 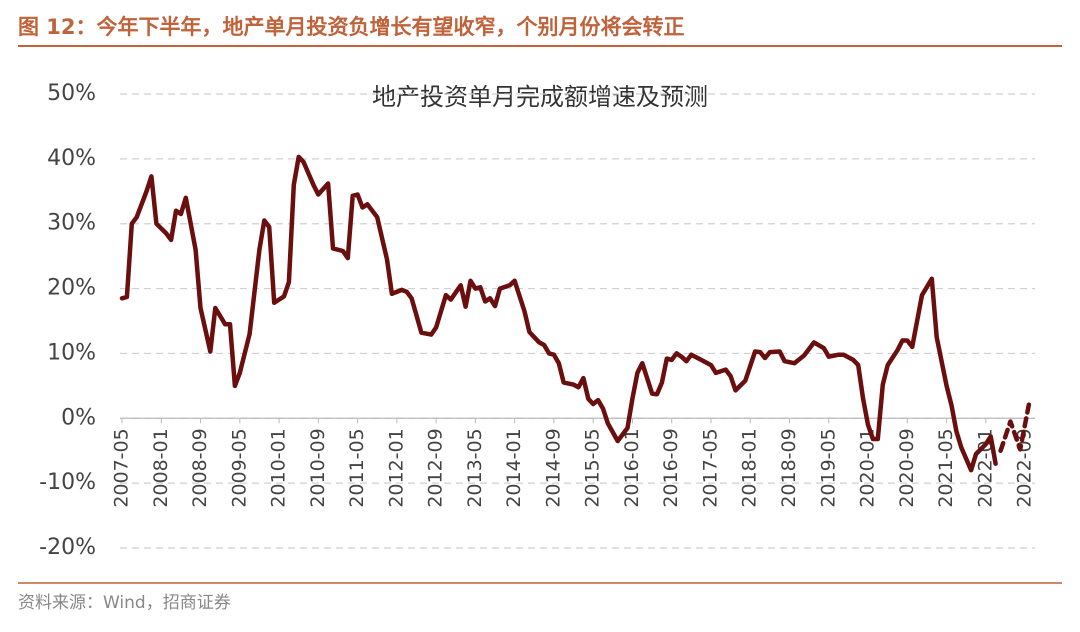 I want to click on figure-title: 图 12：今年下半年，地产单月投资负增长有望收窄，个别月份将会转正, so click(x=351, y=27).